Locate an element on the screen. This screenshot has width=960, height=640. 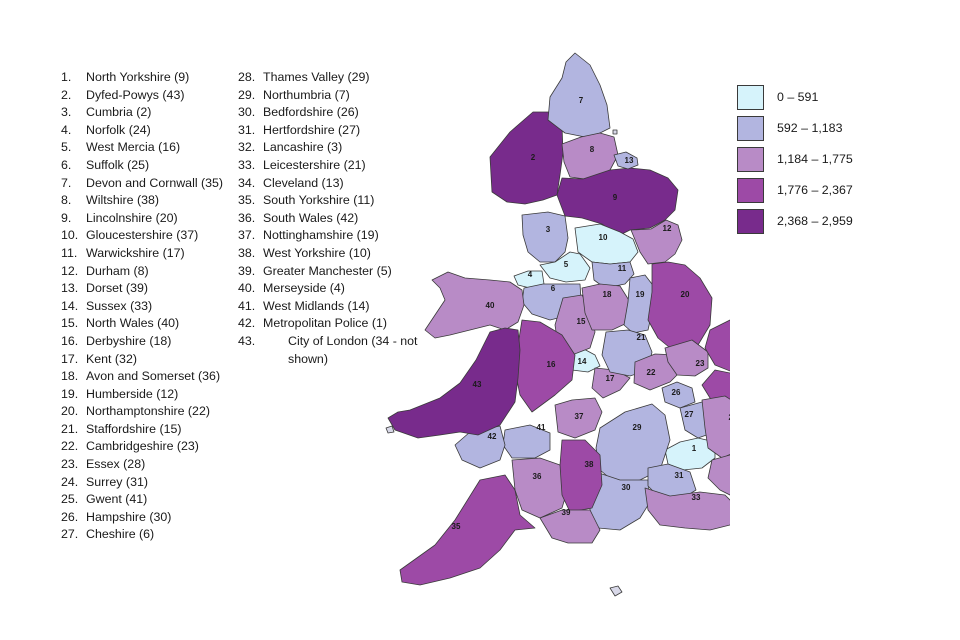
list-item-number: 24. is located at coordinates (70, 481).